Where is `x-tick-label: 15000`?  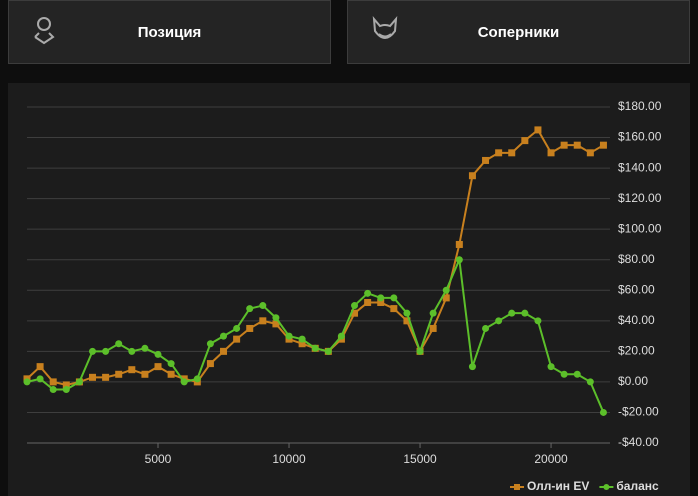 x-tick-label: 15000 is located at coordinates (420, 459).